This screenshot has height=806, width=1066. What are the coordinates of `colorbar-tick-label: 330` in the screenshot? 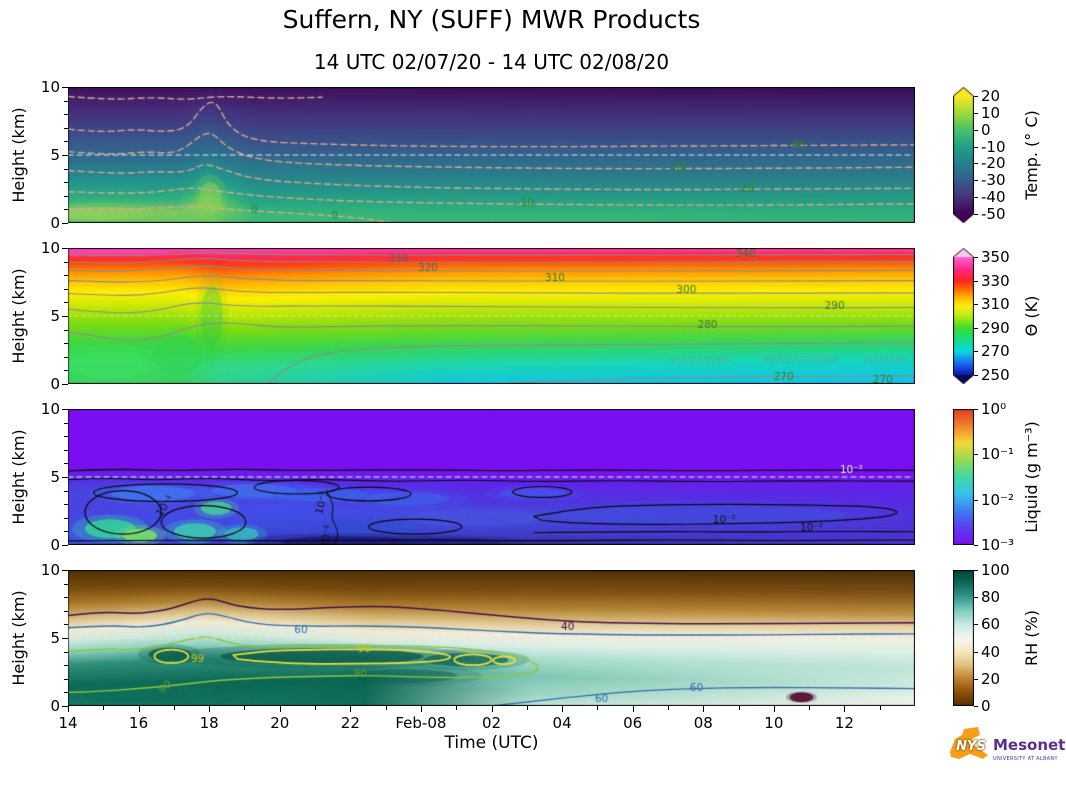 It's located at (995, 280).